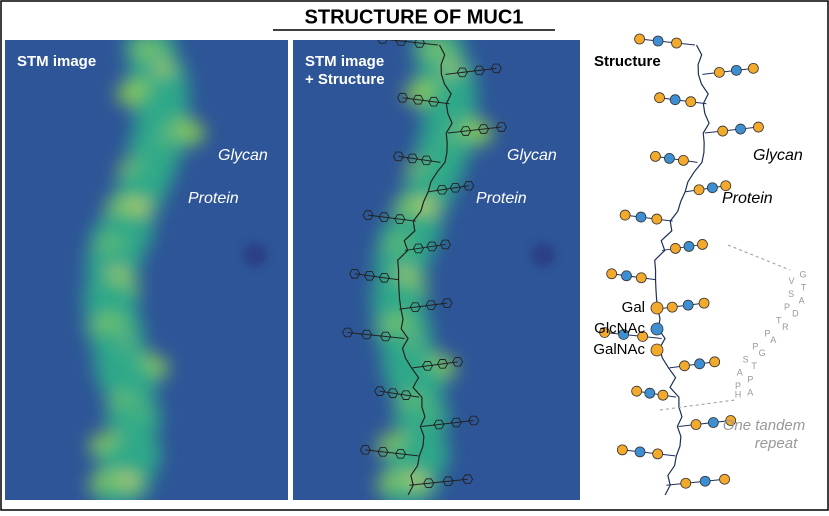 The image size is (829, 516). What do you see at coordinates (627, 61) in the screenshot?
I see `panel-label: Structure` at bounding box center [627, 61].